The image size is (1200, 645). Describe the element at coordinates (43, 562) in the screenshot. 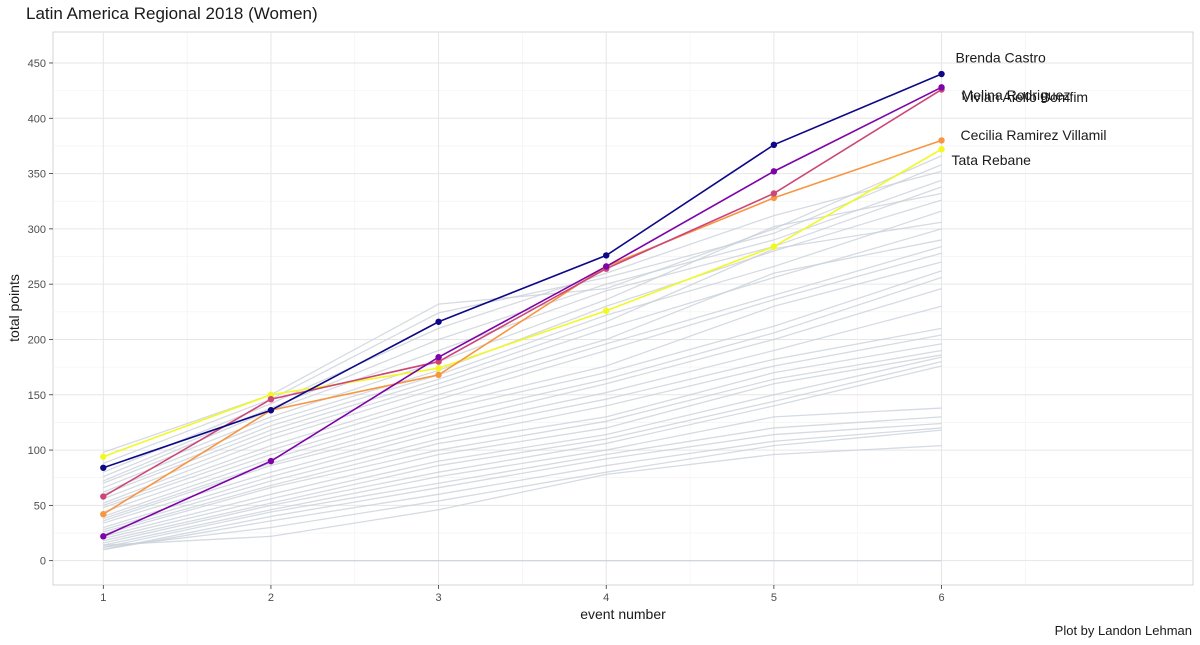

I see `y-tick-label: 0` at that location.